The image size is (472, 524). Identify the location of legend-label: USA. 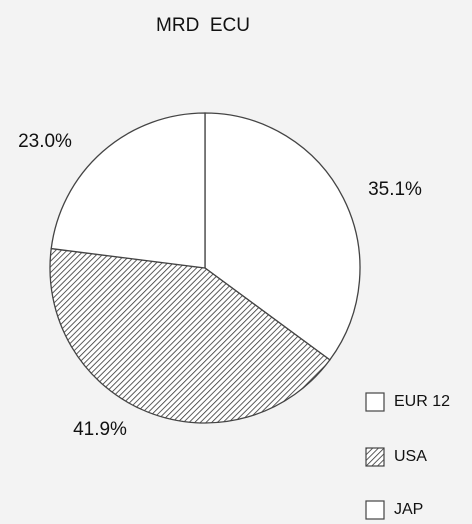
(410, 456).